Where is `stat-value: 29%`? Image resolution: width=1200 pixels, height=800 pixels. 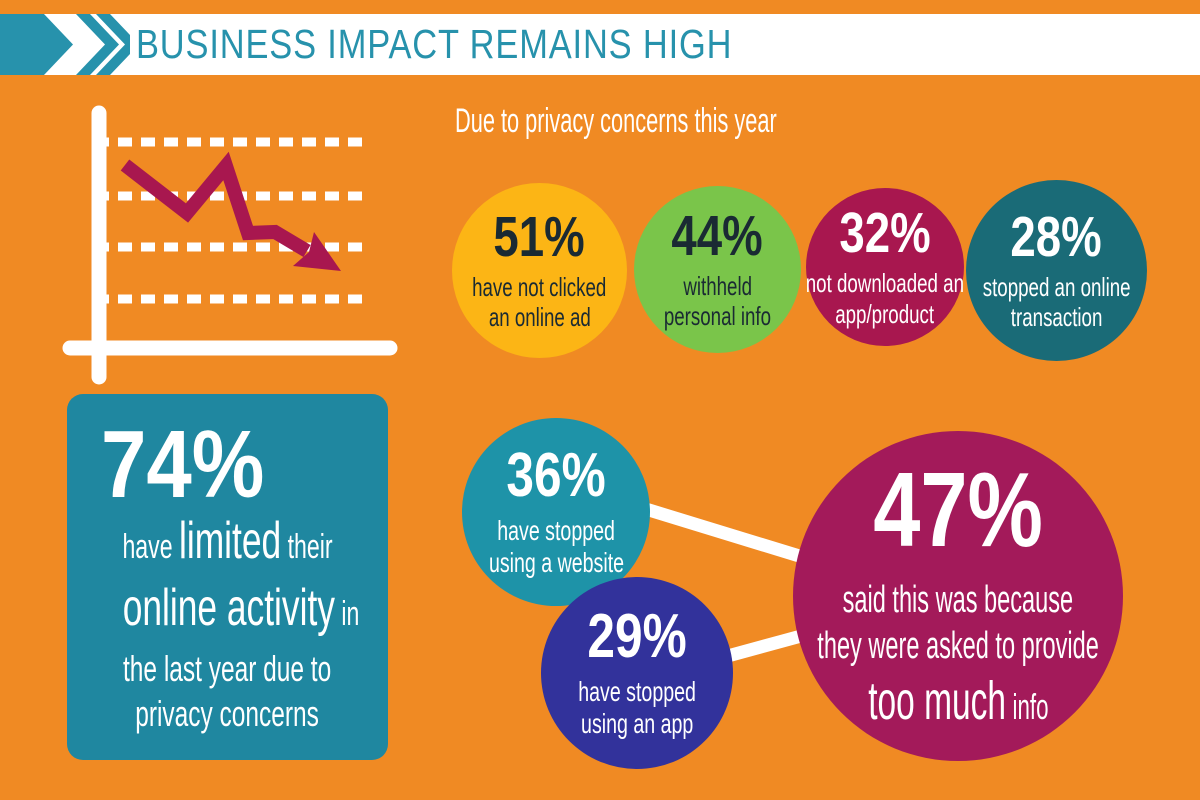 stat-value: 29% is located at coordinates (637, 636).